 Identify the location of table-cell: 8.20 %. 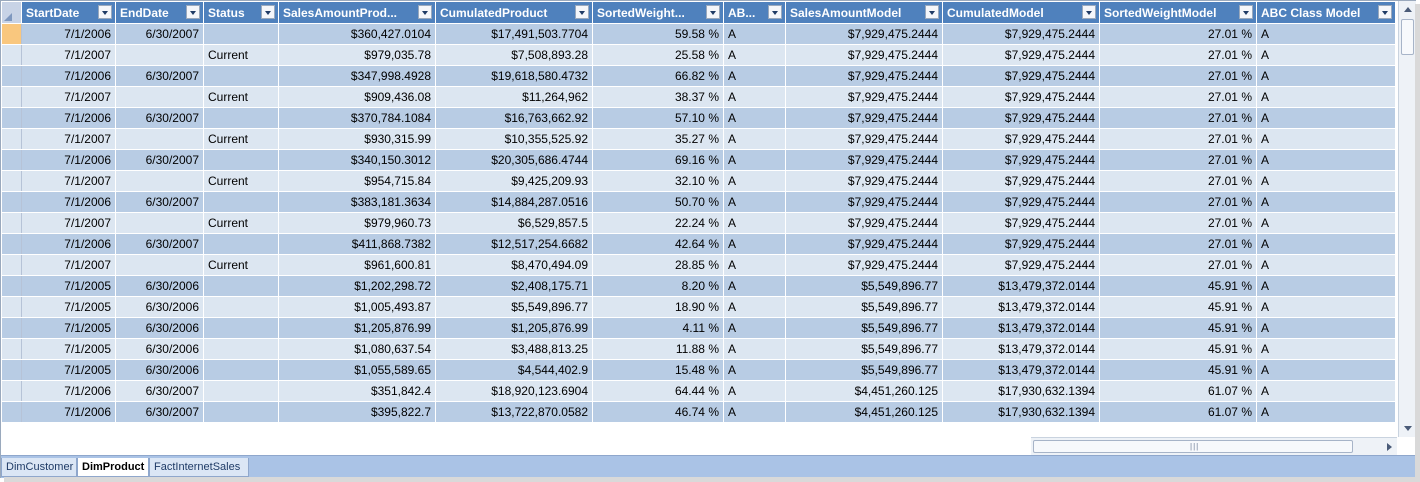
(658, 286).